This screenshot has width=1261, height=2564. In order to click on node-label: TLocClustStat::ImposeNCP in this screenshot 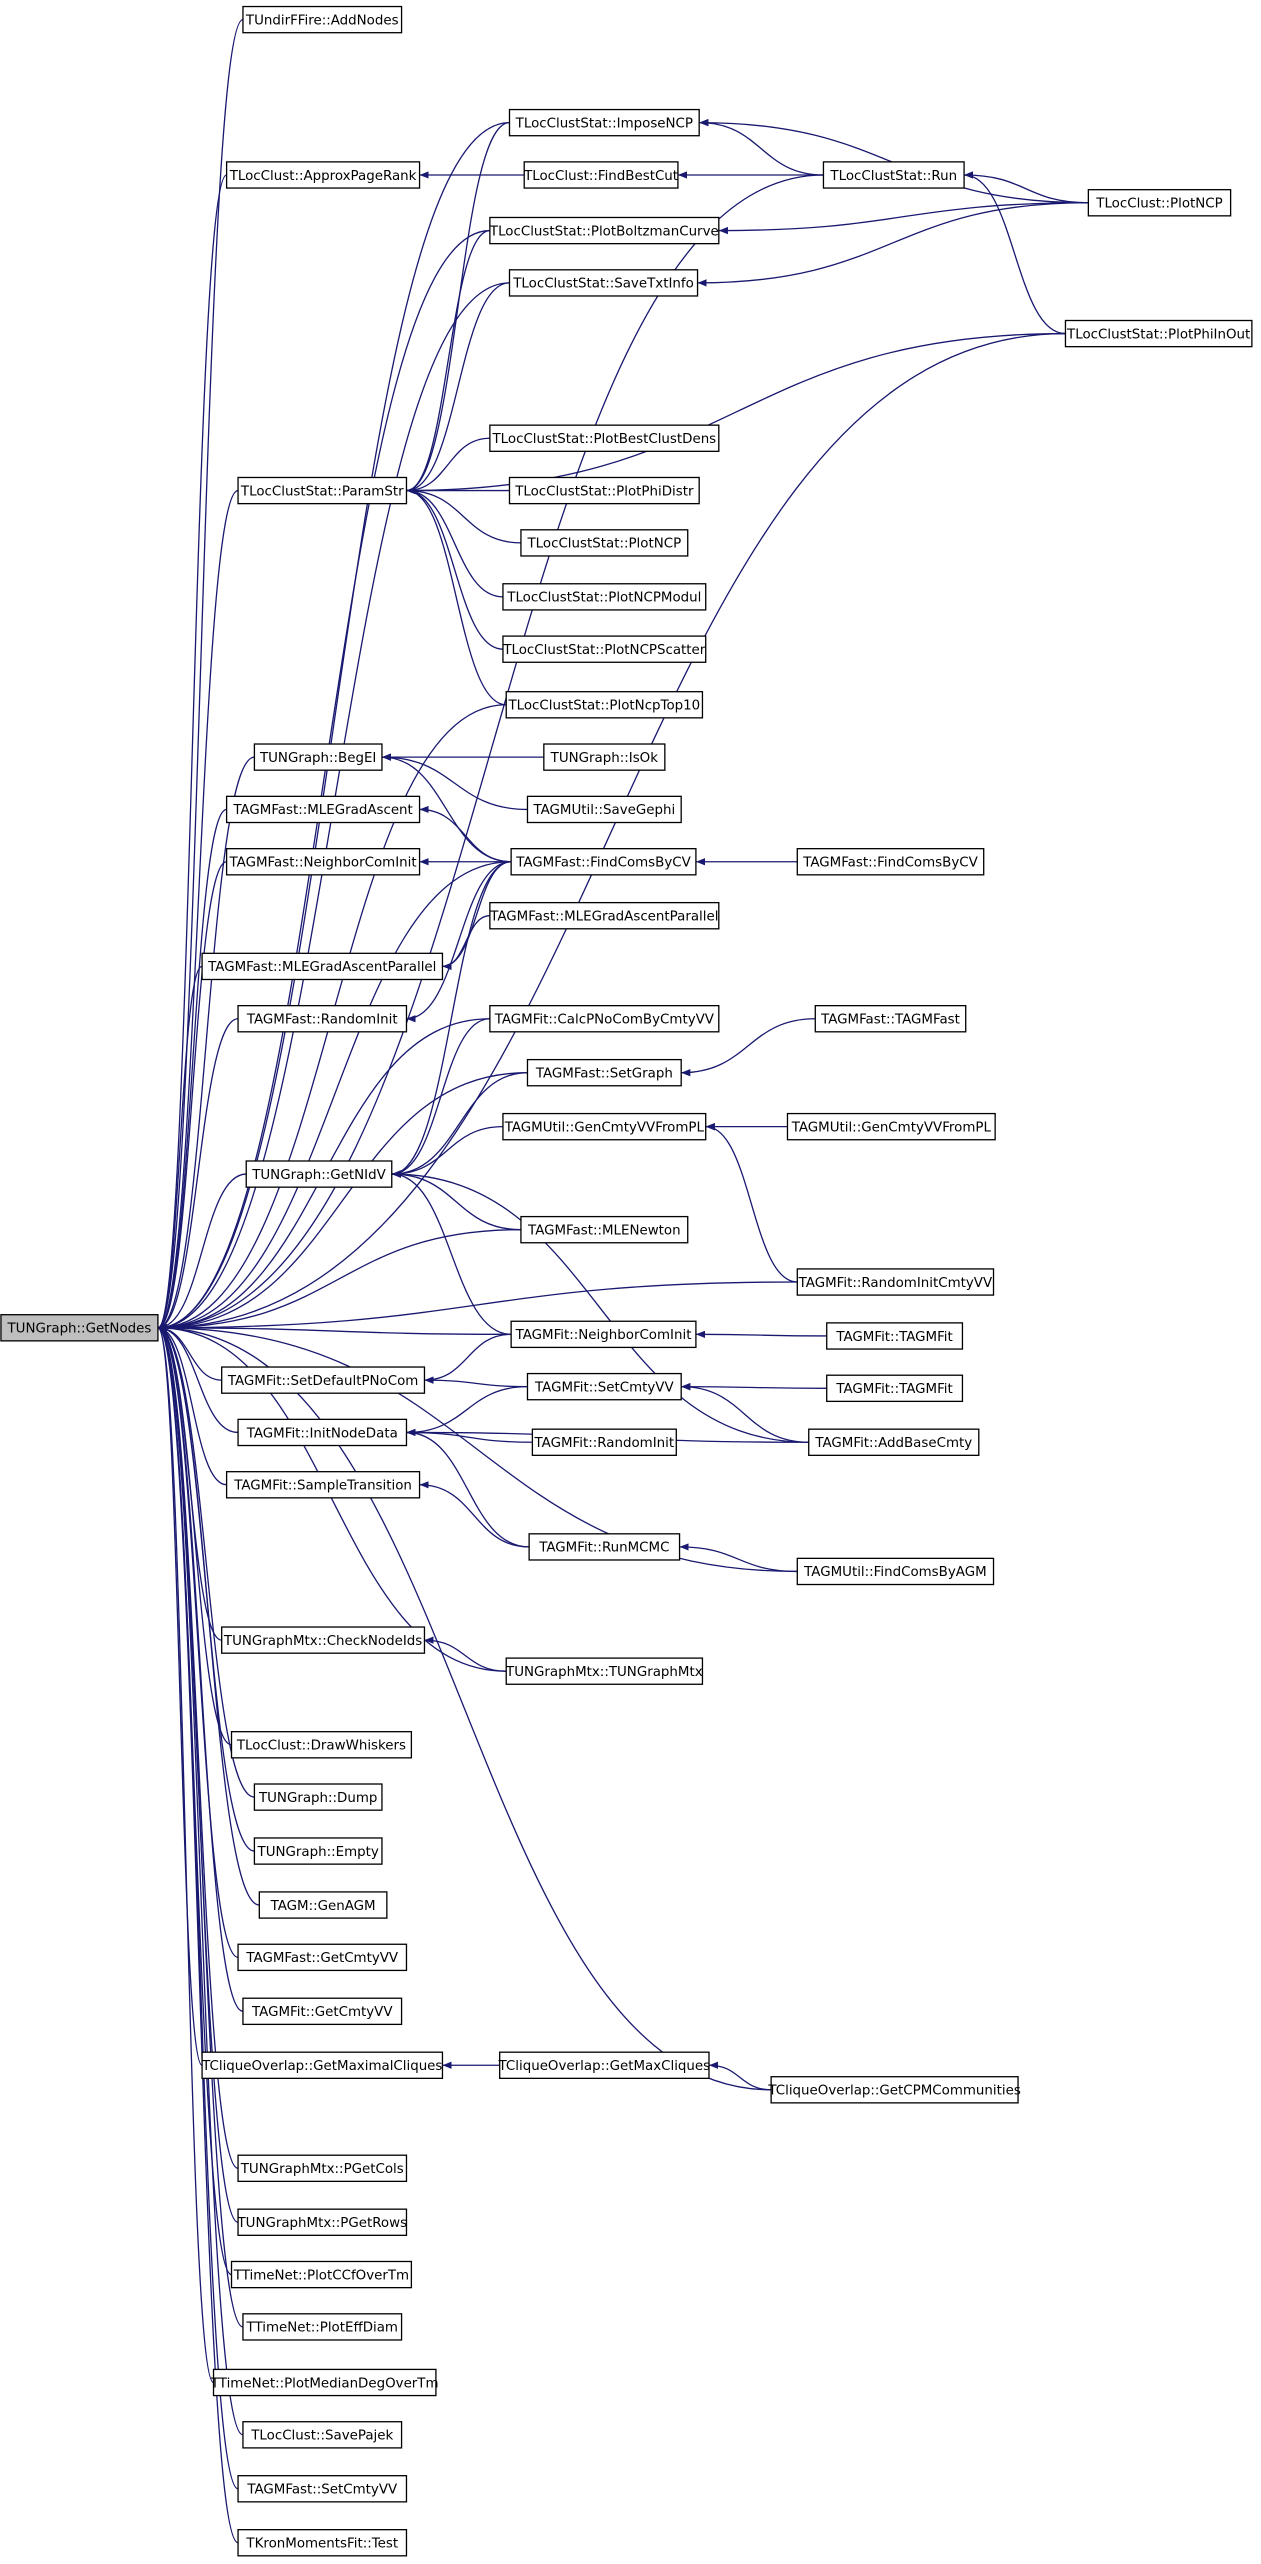, I will do `click(604, 123)`.